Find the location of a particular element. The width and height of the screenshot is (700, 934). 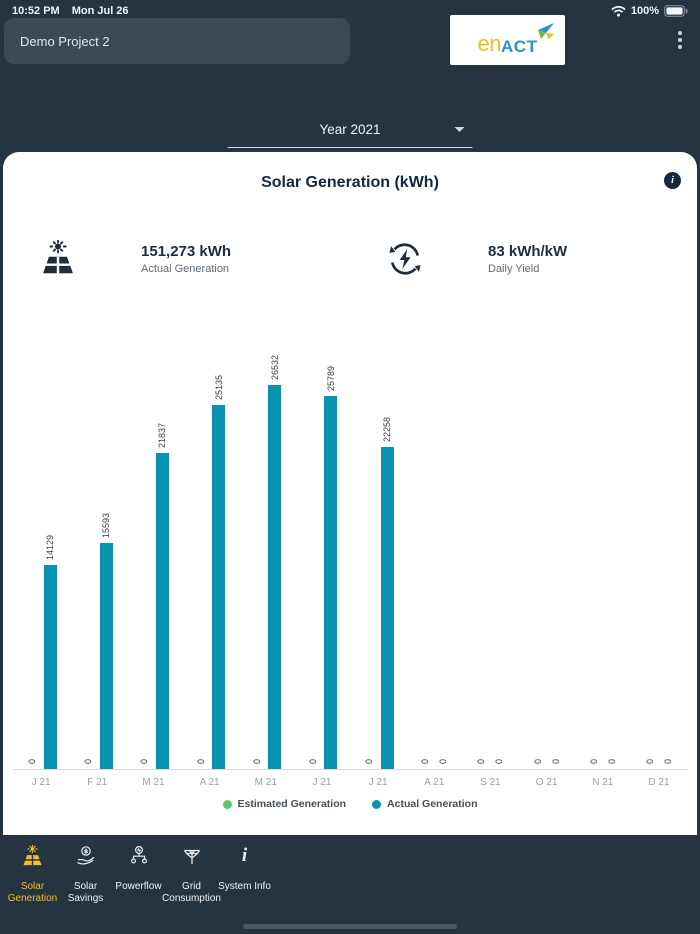

solar-generation-icon is located at coordinates (32, 856).